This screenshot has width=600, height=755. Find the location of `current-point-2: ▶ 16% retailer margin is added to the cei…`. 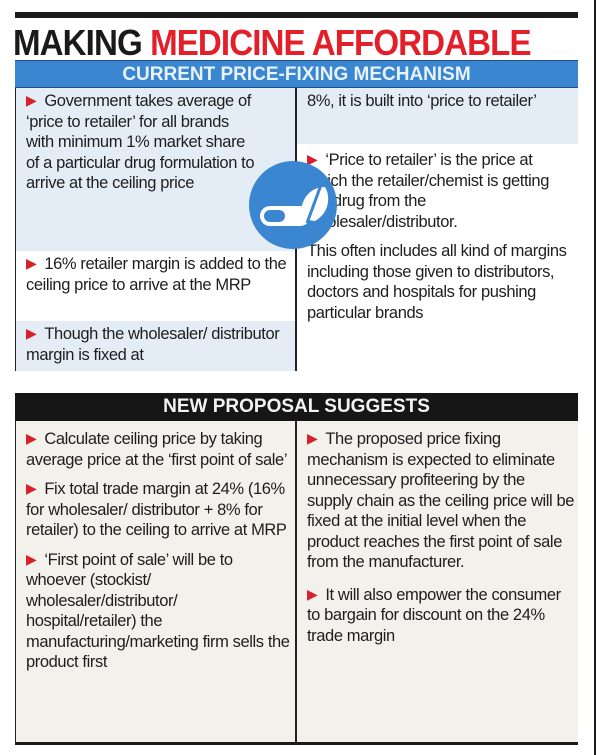

current-point-2: ▶ 16% retailer margin is added to the cei… is located at coordinates (155, 286).